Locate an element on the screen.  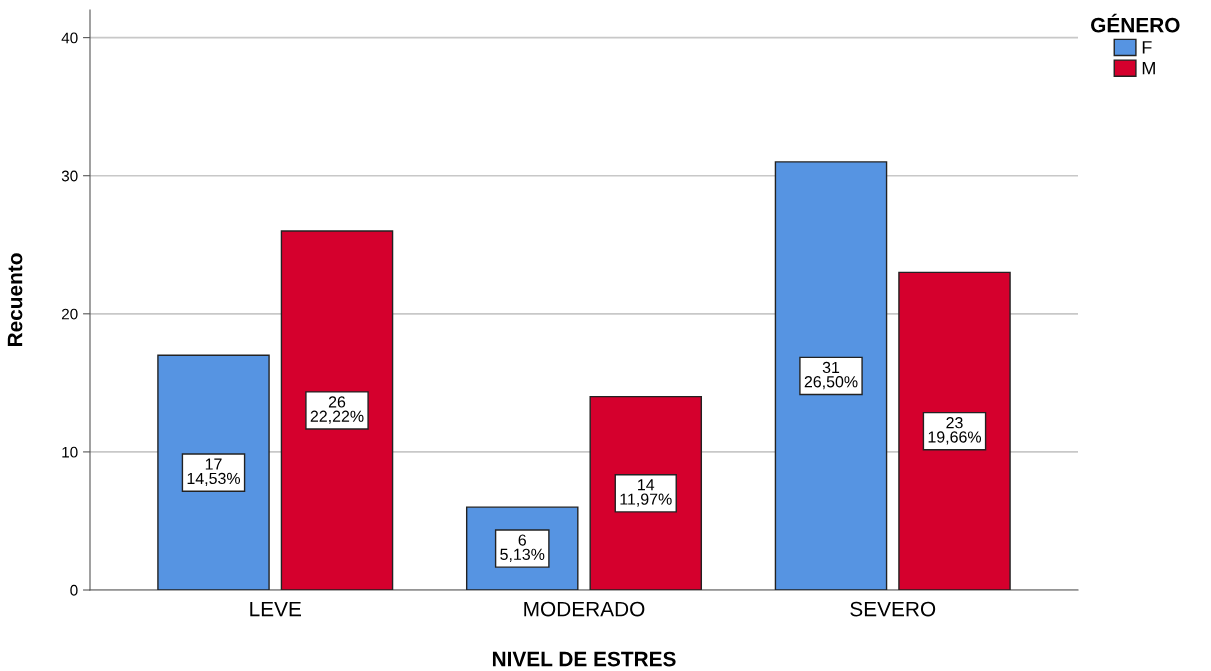
data-label: 17 14,53% is located at coordinates (214, 472).